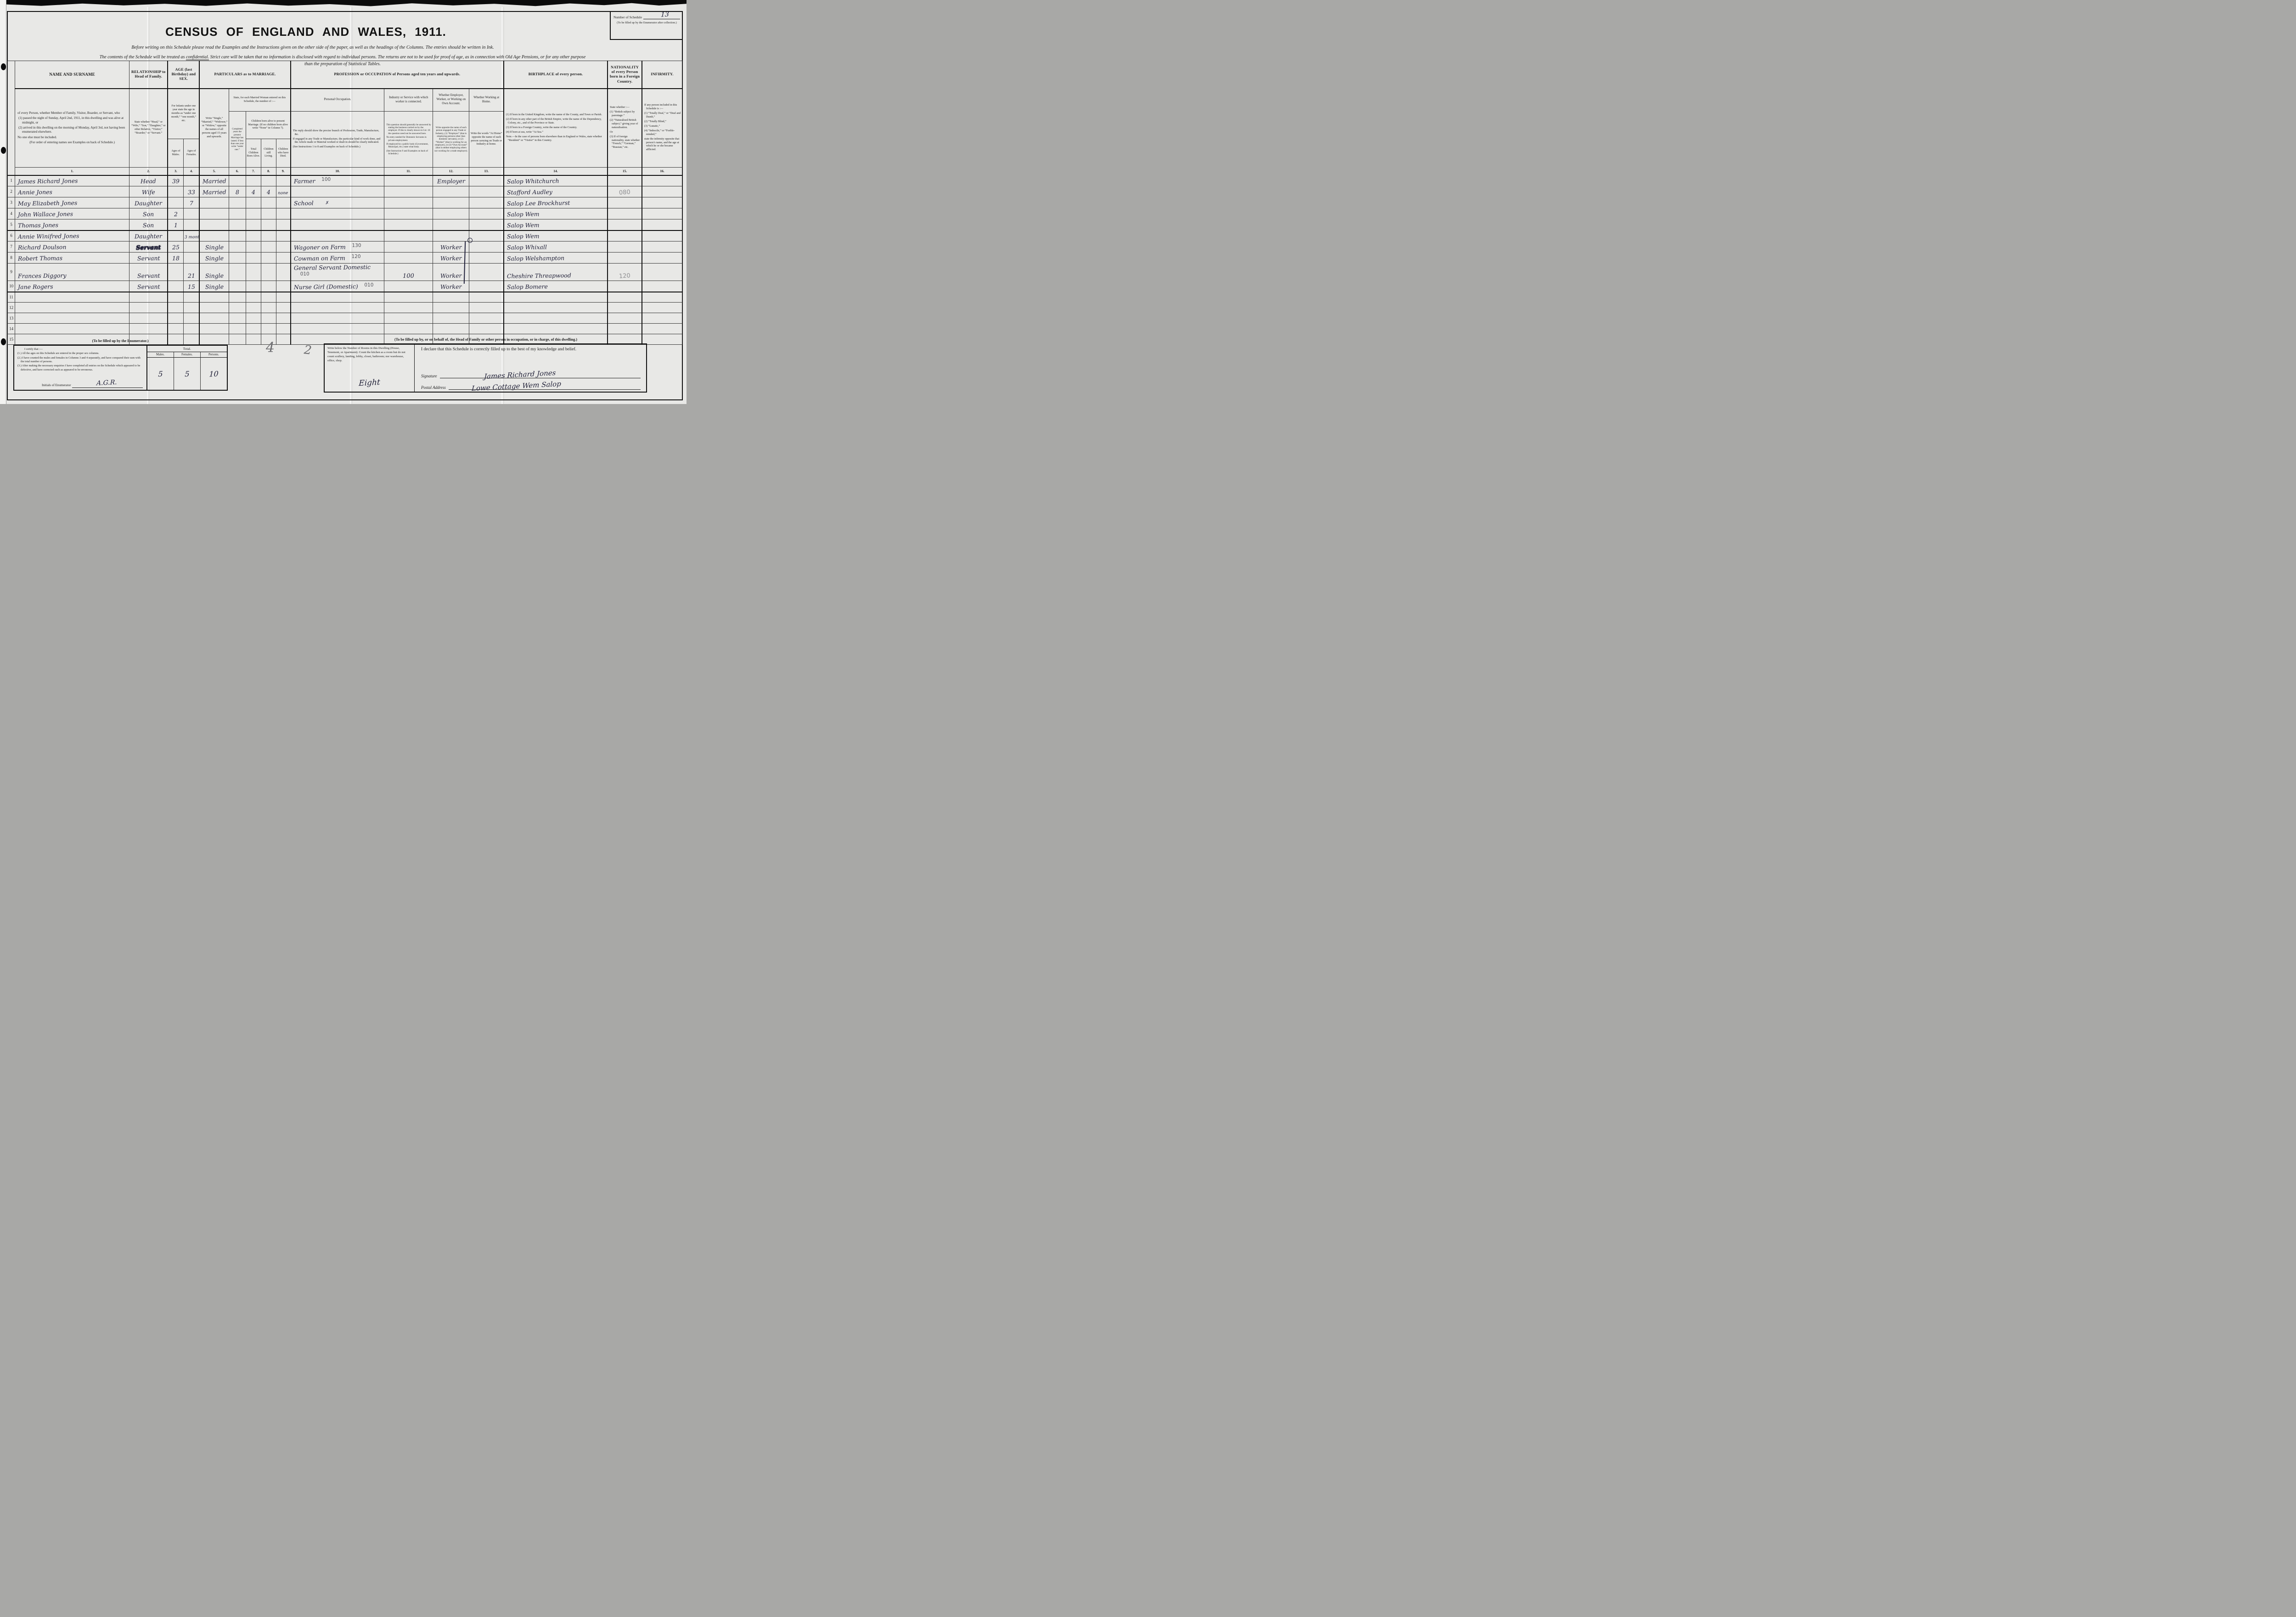 This screenshot has height=1617, width=2296. Describe the element at coordinates (338, 318) in the screenshot. I see `occupation-cell` at that location.